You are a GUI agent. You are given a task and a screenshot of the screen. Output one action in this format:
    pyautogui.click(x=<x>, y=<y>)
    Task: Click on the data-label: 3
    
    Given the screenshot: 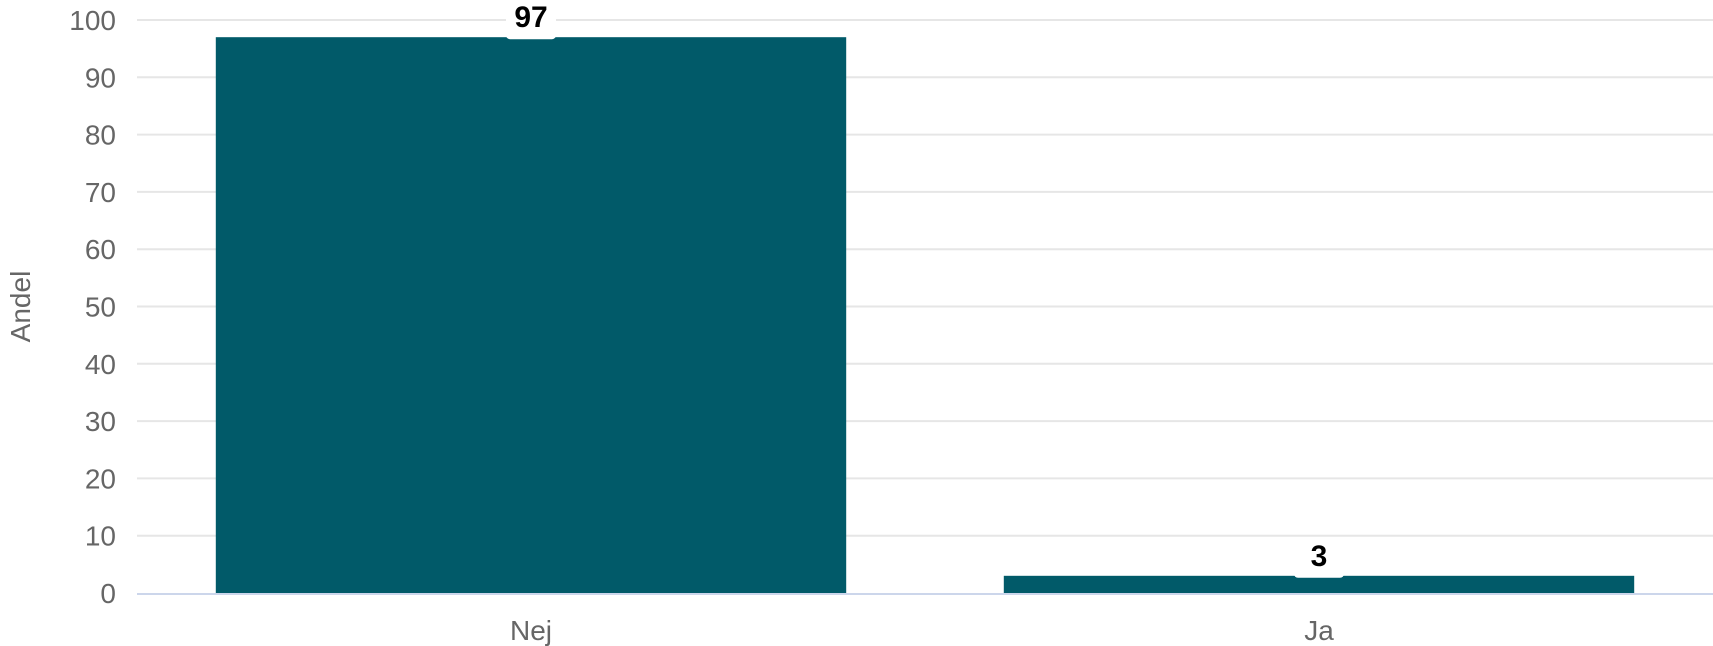 What is the action you would take?
    pyautogui.click(x=1319, y=556)
    